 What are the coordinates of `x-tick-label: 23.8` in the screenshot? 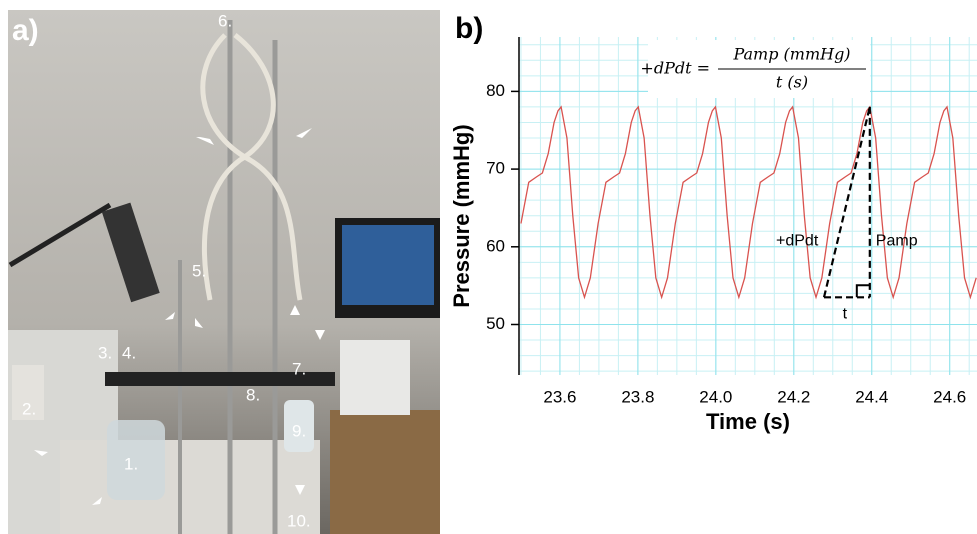 It's located at (637, 396).